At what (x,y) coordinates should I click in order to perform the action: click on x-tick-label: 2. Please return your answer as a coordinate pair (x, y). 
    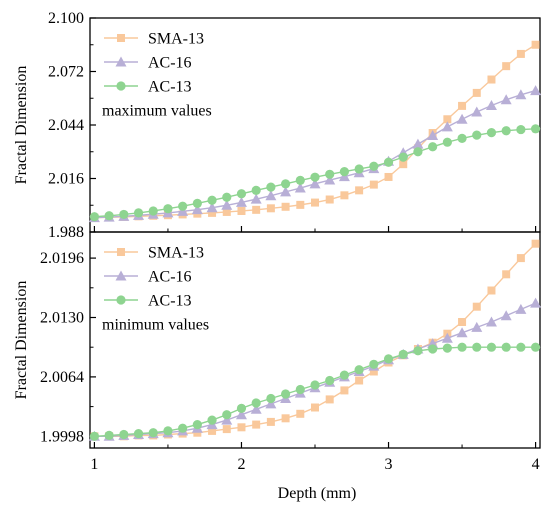
    Looking at the image, I should click on (241, 464).